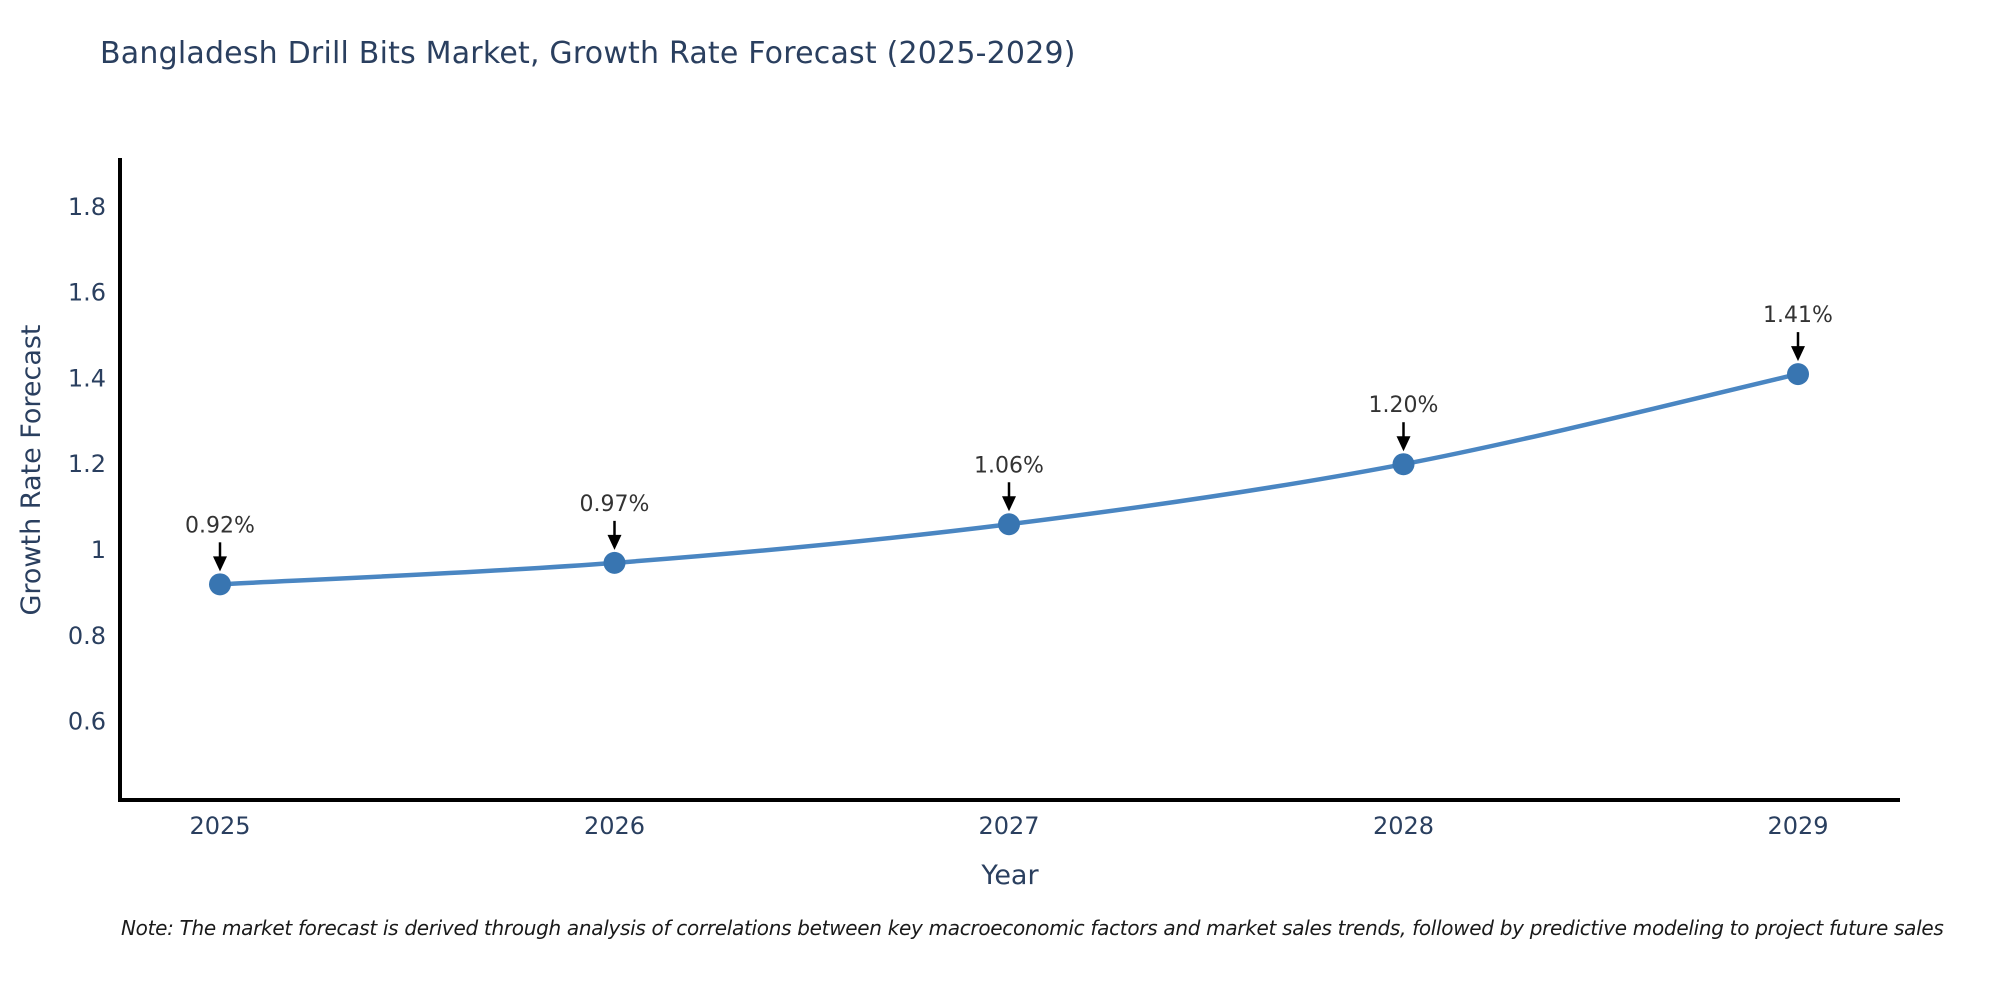 This screenshot has height=1004, width=2000. I want to click on y-axis-title: Growth Rate Forecast, so click(31, 469).